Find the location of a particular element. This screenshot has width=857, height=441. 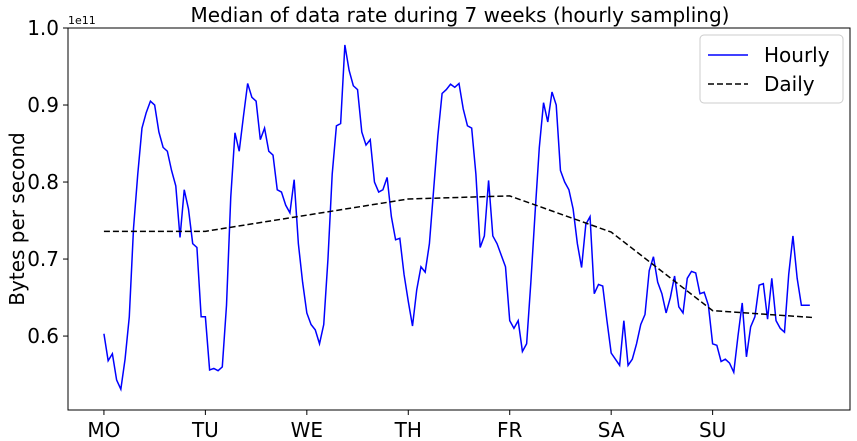

y-tick-label: 0.7 is located at coordinates (43, 259).